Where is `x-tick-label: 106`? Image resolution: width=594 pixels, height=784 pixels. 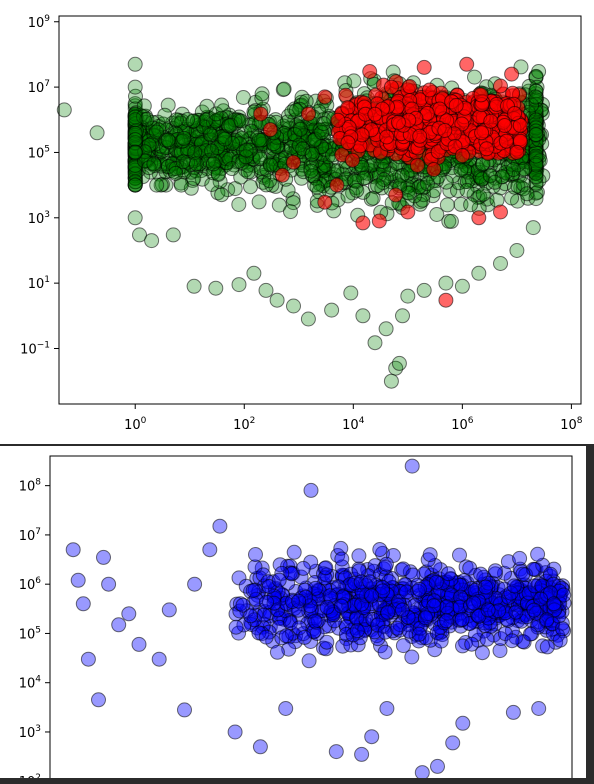 x-tick-label: 106 is located at coordinates (462, 424).